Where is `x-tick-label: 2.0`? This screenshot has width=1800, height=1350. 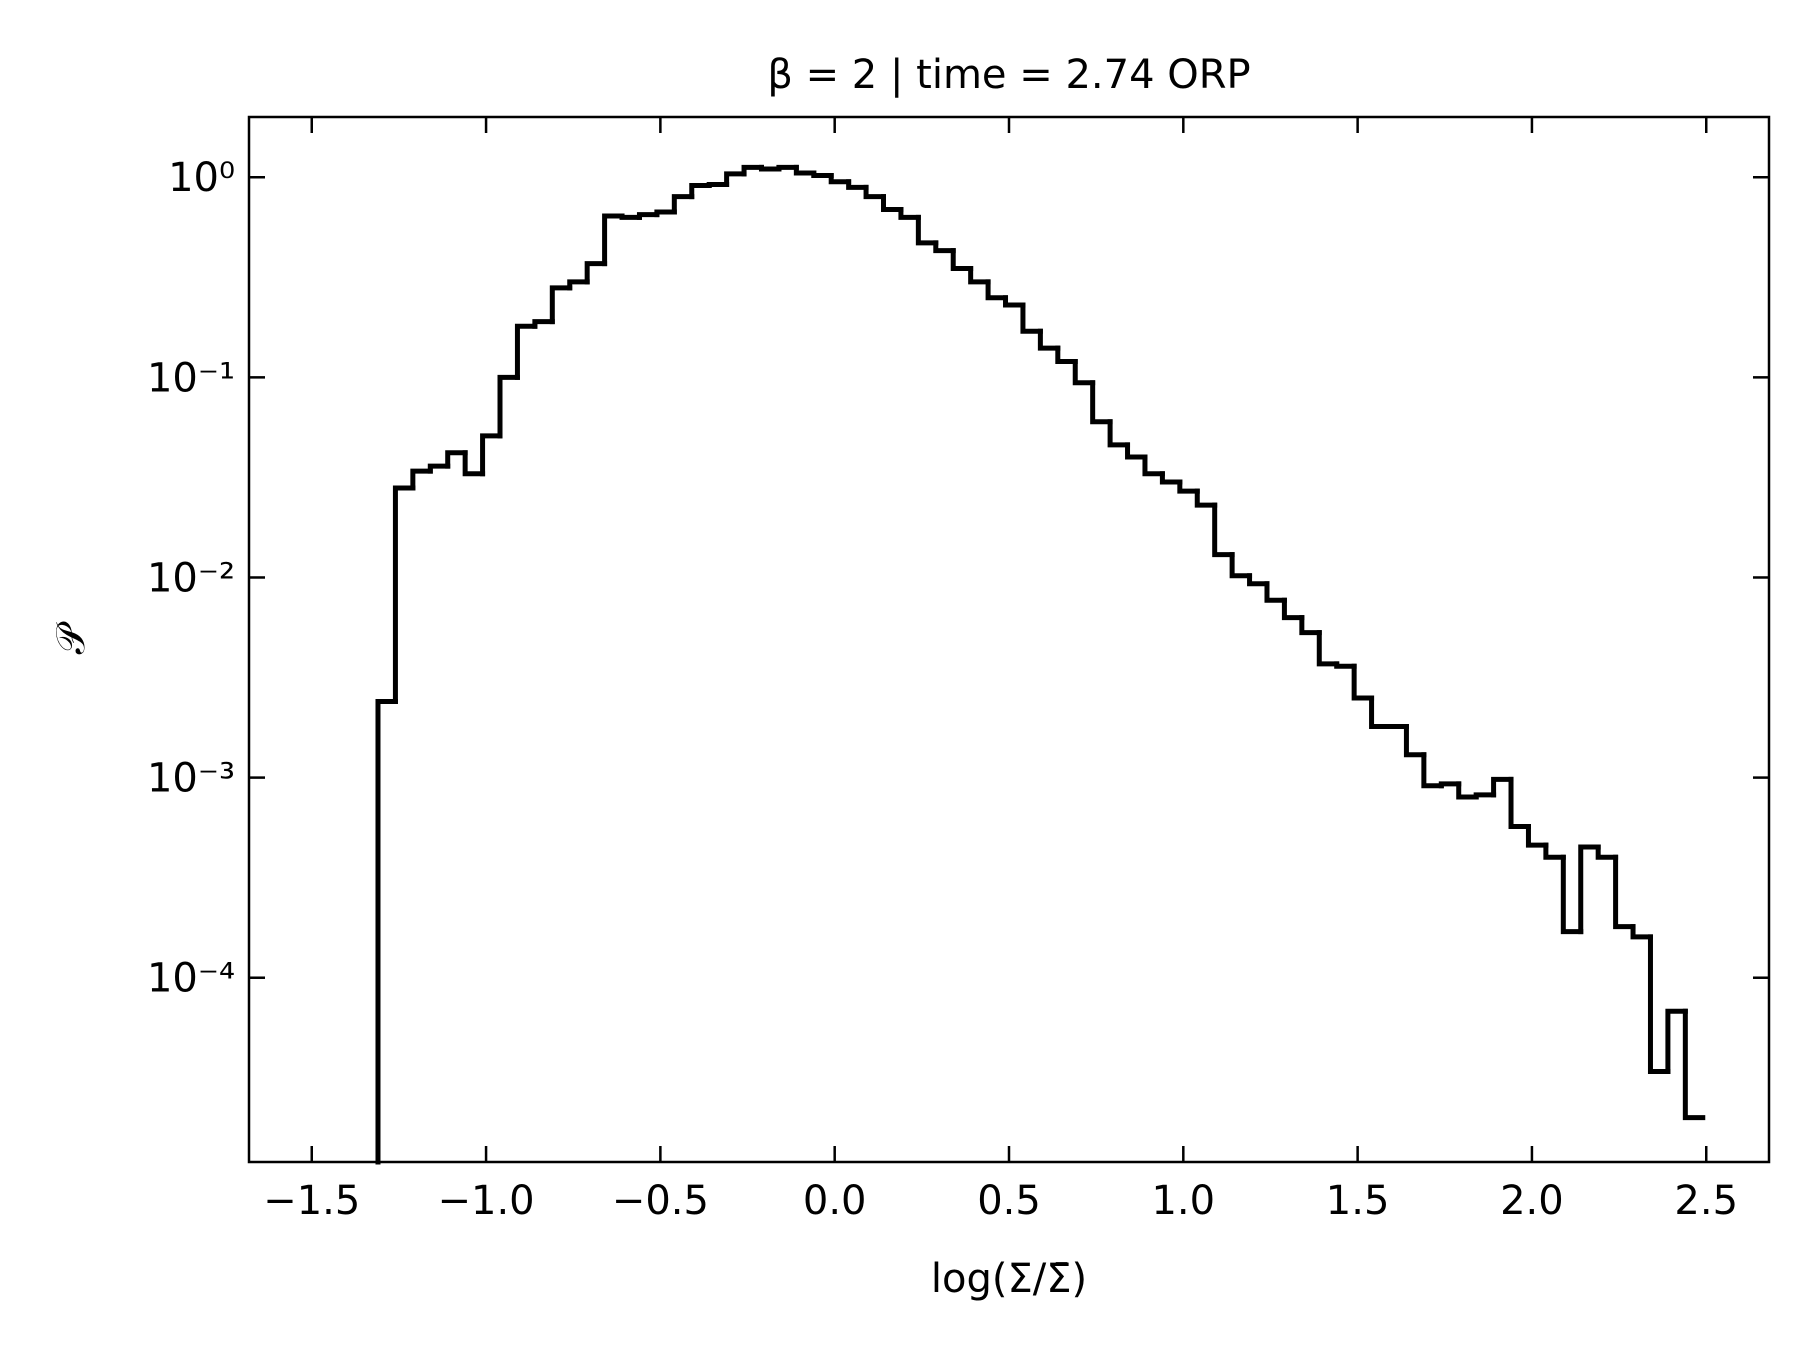 x-tick-label: 2.0 is located at coordinates (1532, 1201).